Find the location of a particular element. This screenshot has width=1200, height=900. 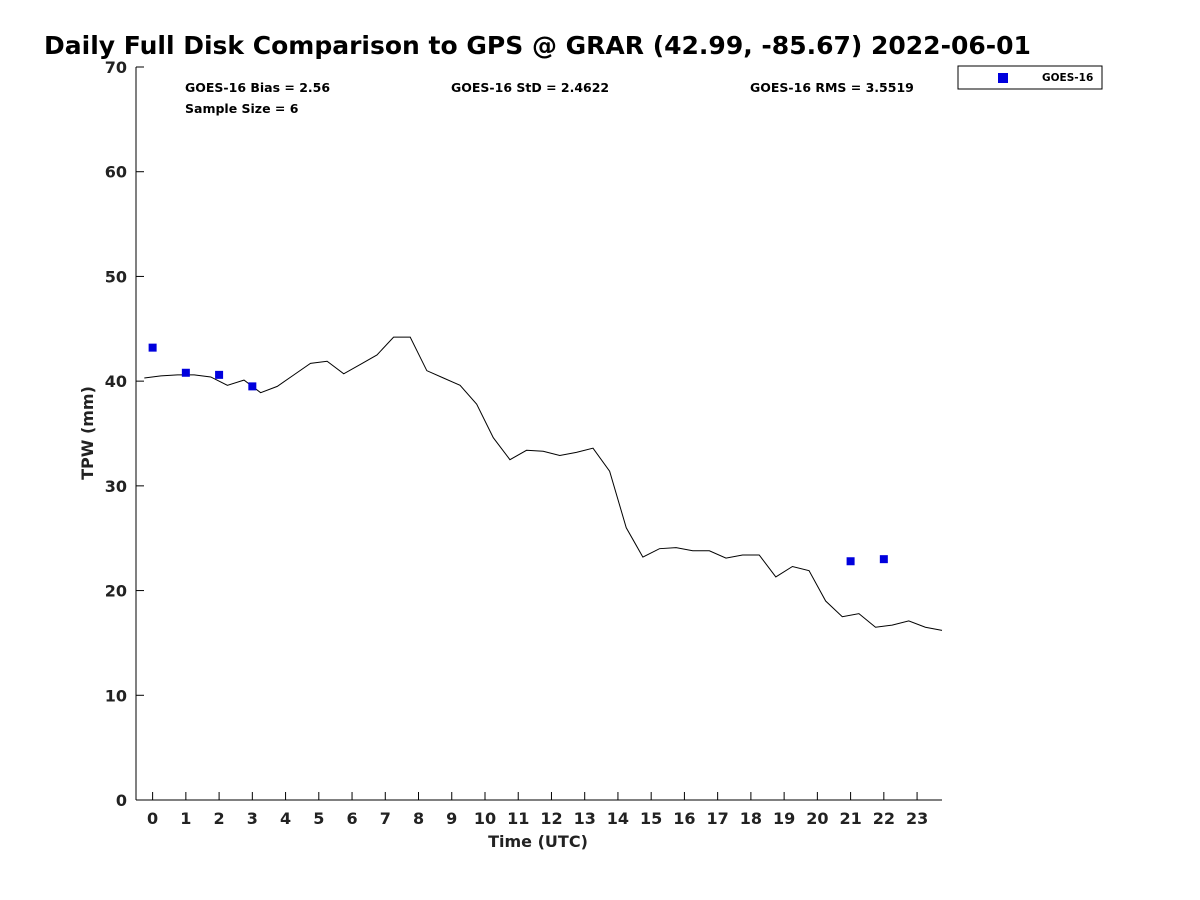

x-tick-label: 2 is located at coordinates (219, 818).